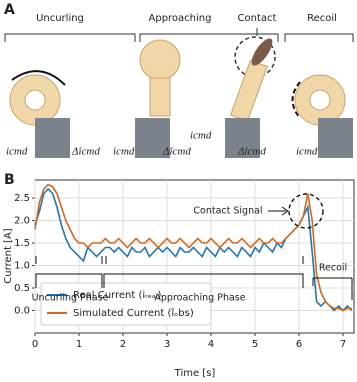  What do you see at coordinates (22, 288) in the screenshot?
I see `y-tick-label: 0.5` at bounding box center [22, 288].